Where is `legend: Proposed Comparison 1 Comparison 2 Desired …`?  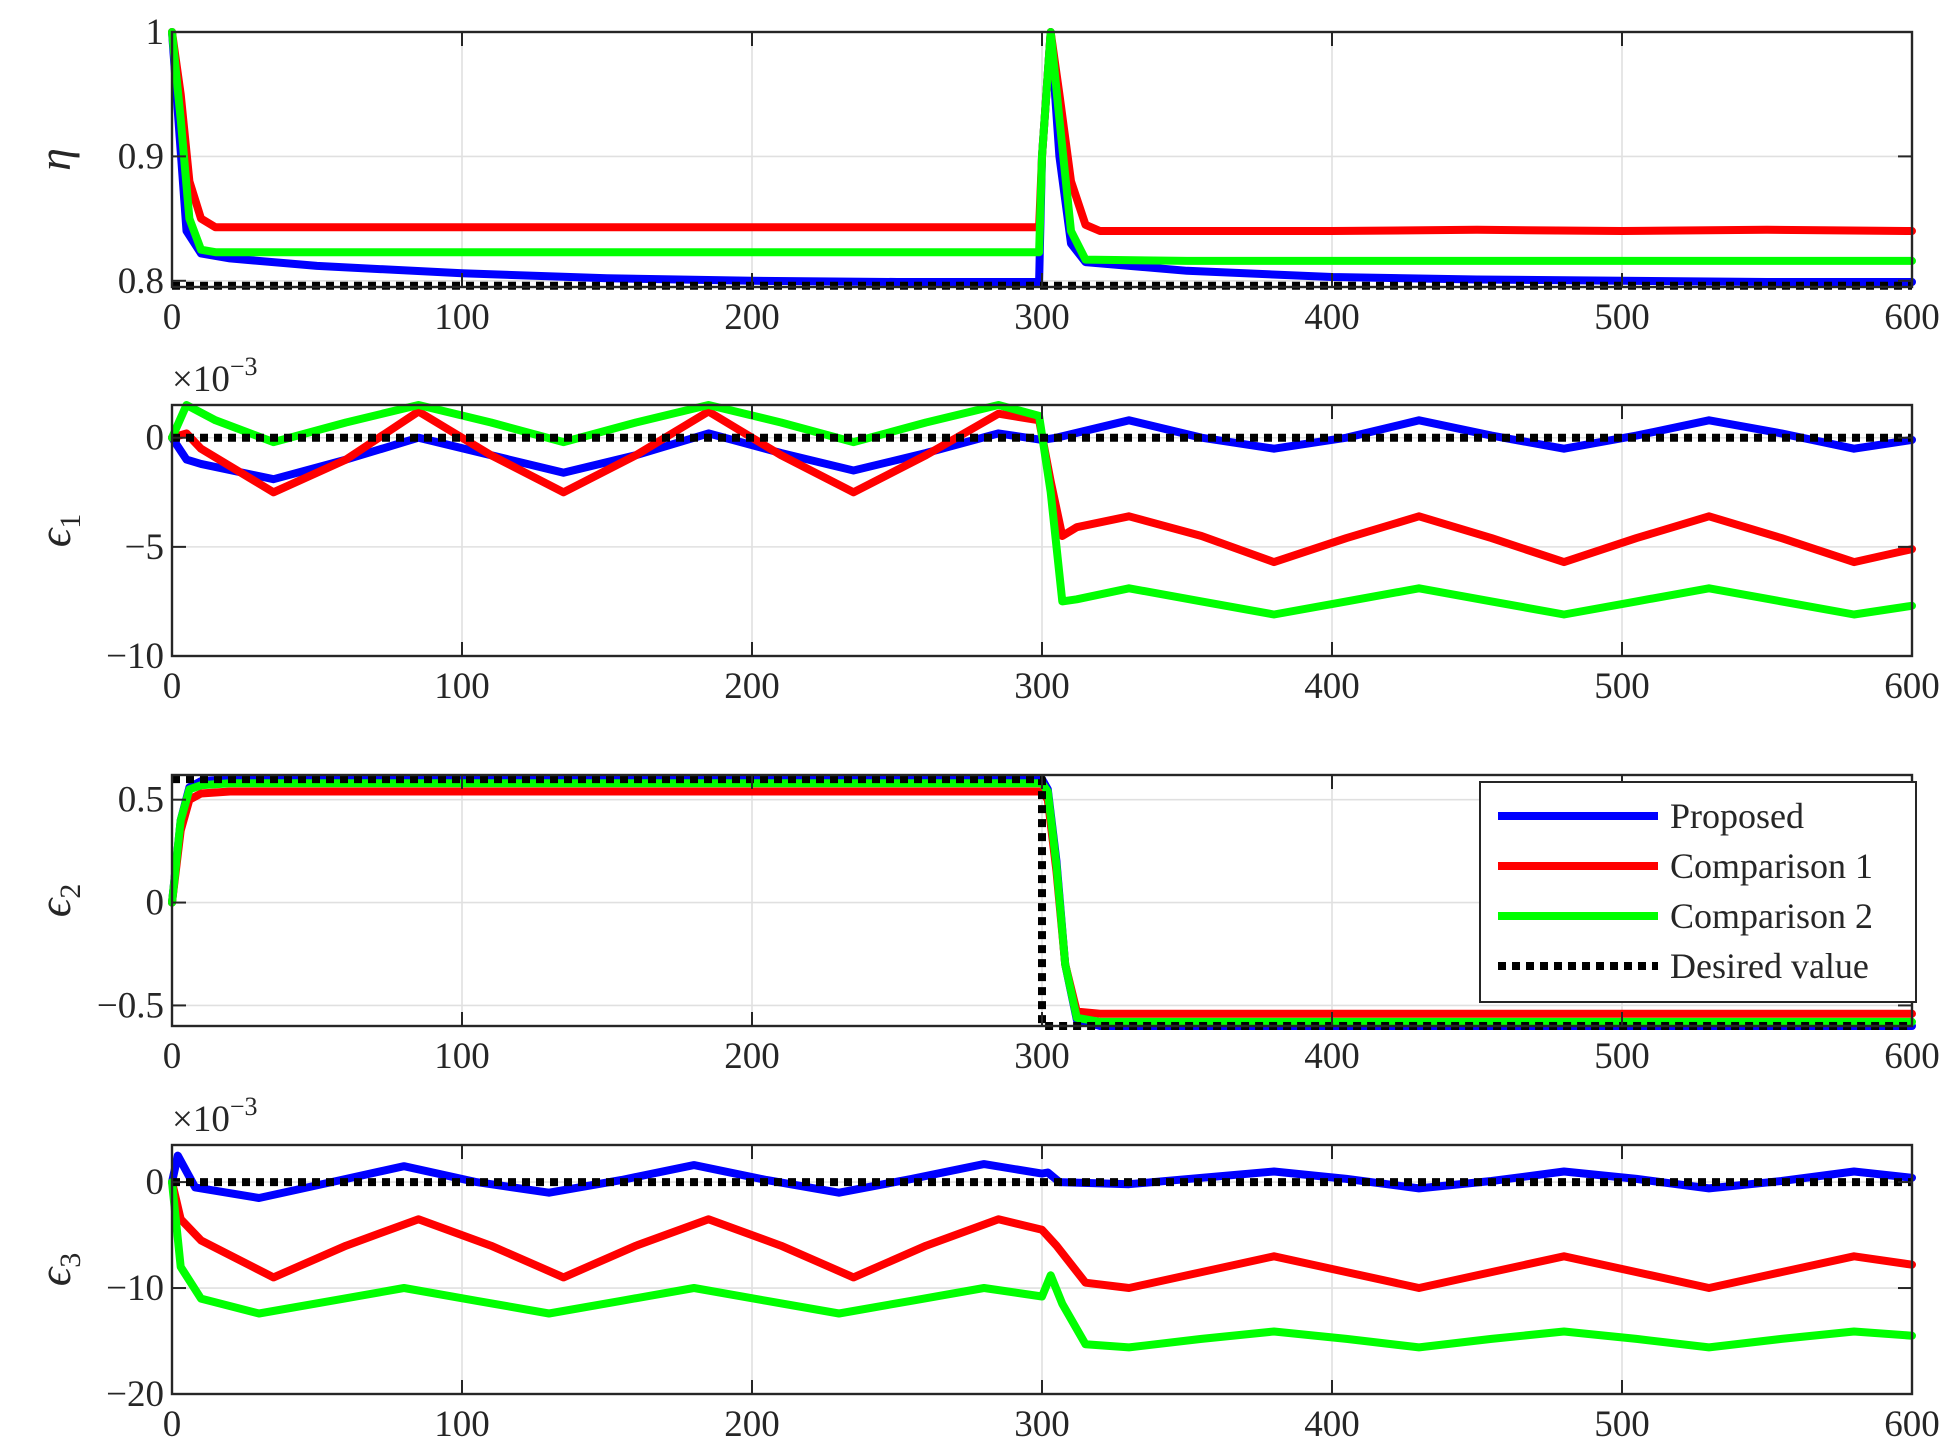 legend: Proposed Comparison 1 Comparison 2 Desired … is located at coordinates (1698, 892).